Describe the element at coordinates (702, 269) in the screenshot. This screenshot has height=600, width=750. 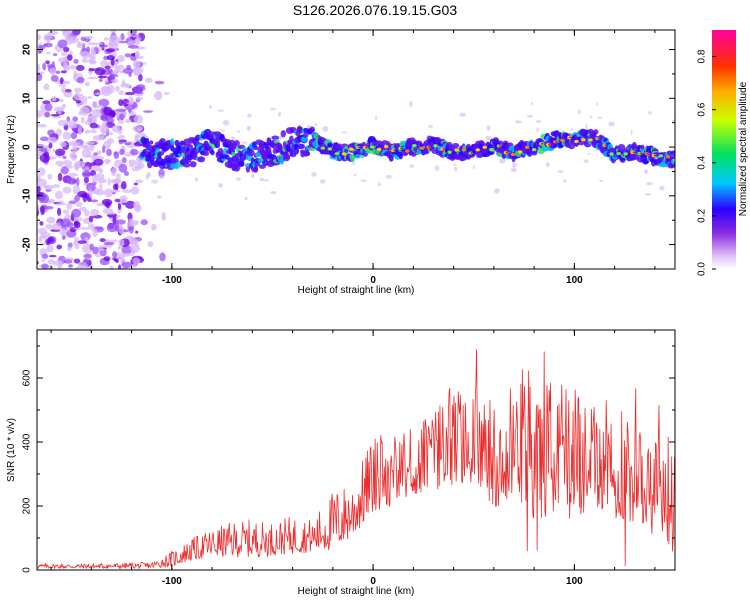
I see `colorbar-tick-label: 0.0` at that location.